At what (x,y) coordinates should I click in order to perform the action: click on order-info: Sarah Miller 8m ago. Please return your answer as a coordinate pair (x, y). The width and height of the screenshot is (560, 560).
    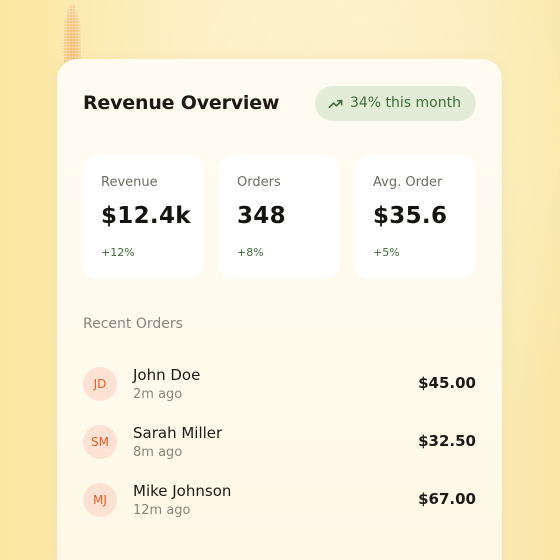
    Looking at the image, I should click on (177, 442).